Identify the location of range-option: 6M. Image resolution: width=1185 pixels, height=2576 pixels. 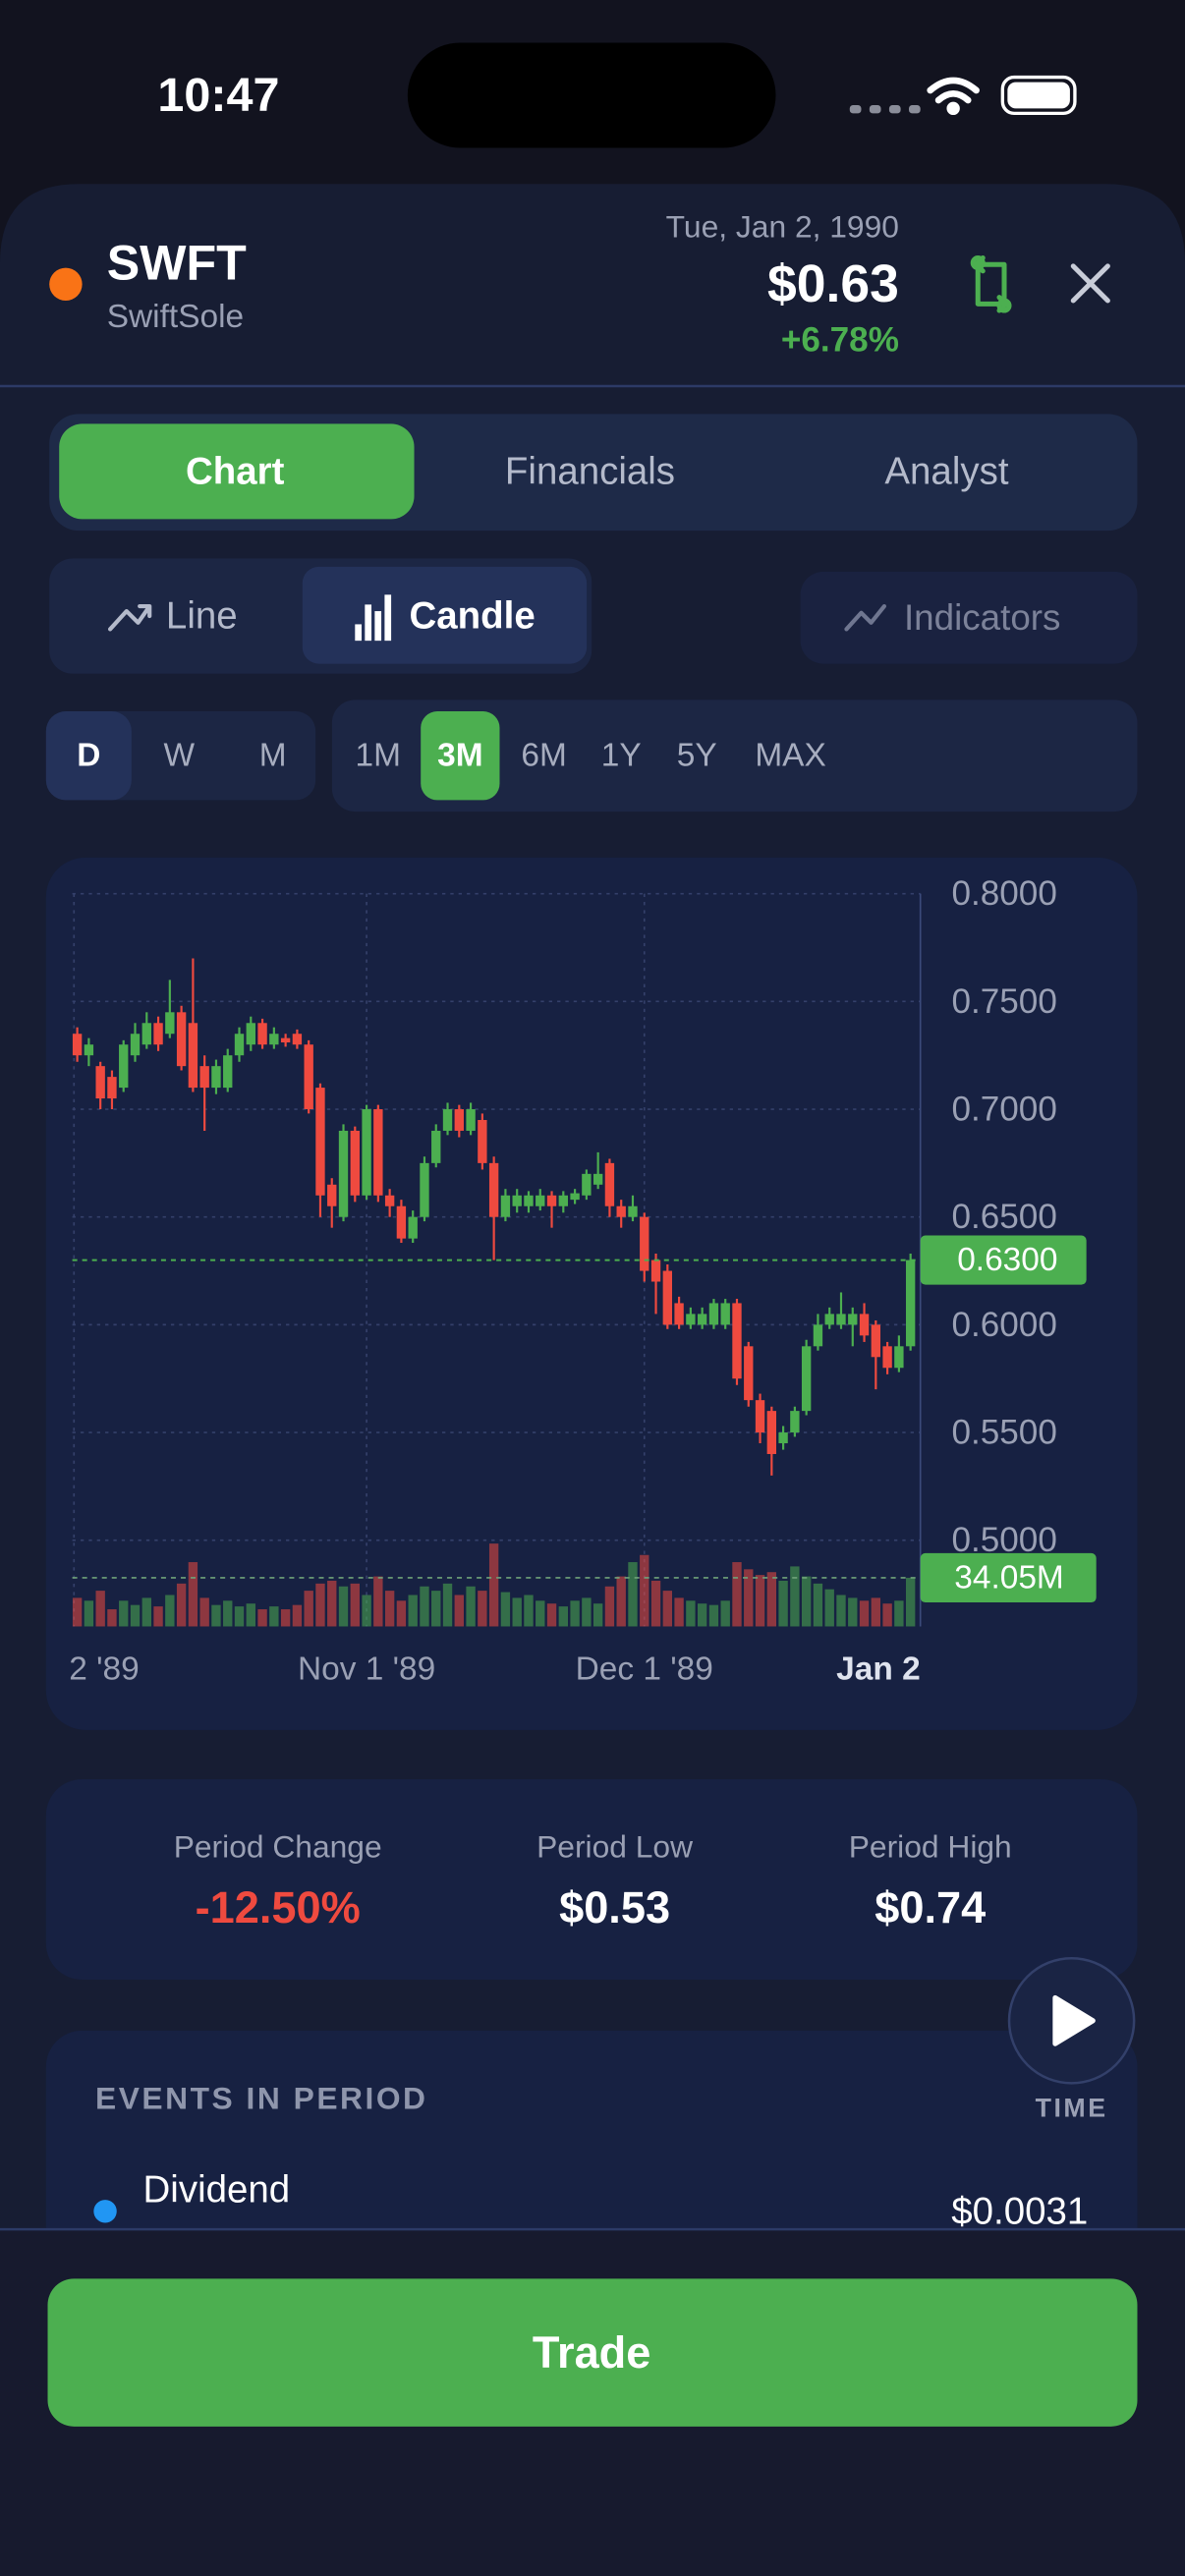
(544, 756).